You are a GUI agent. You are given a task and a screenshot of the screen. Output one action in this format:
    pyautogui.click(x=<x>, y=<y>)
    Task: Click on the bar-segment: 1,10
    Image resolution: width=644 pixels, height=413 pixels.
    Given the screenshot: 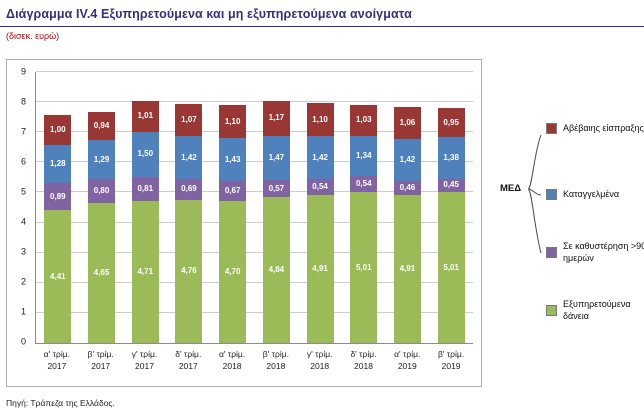 What is the action you would take?
    pyautogui.click(x=320, y=120)
    